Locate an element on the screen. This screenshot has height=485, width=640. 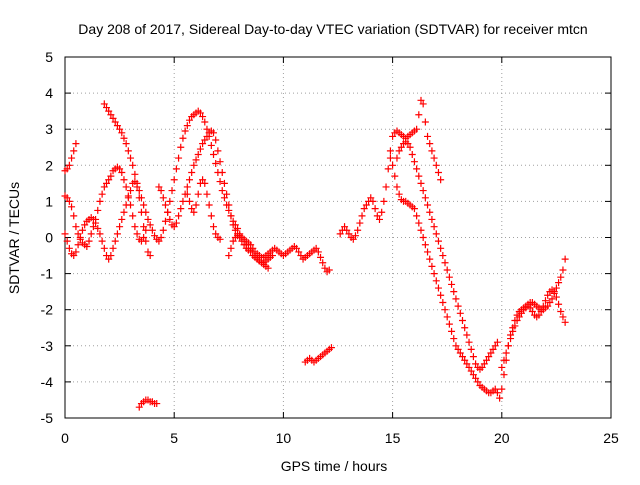
y-tick-label: -1 is located at coordinates (47, 274).